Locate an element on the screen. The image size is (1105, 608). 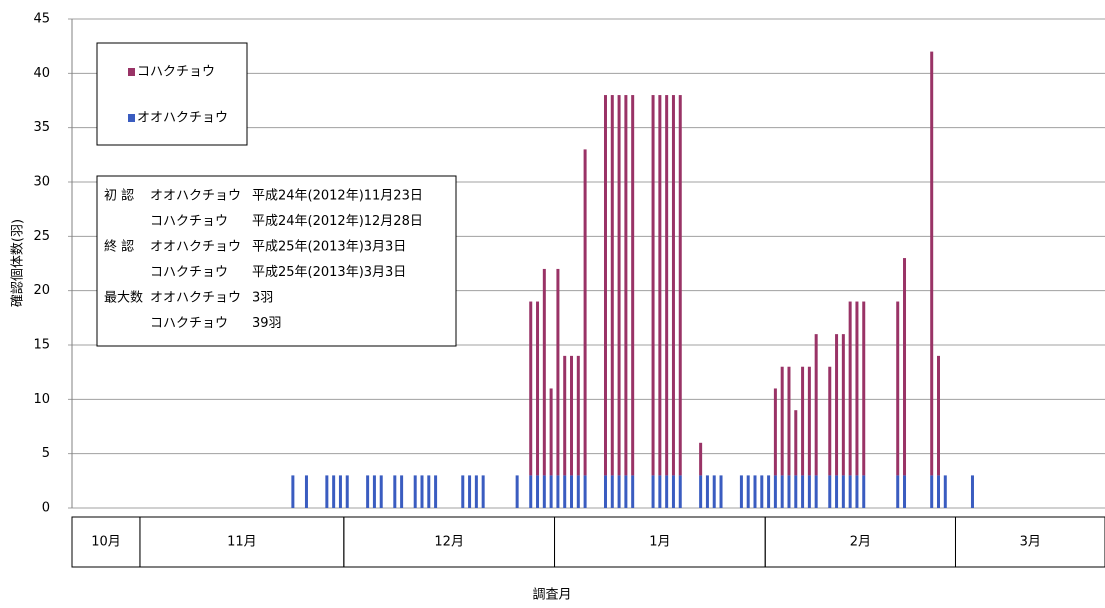
y-tick-label: 35 is located at coordinates (41, 127).